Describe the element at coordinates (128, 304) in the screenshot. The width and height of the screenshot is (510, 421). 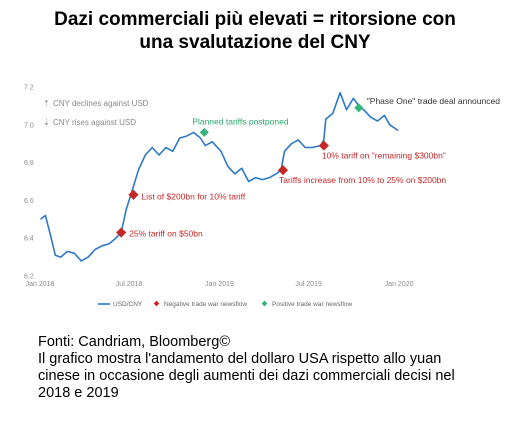
I see `legend-entry-usd-cny: USD/CNY` at that location.